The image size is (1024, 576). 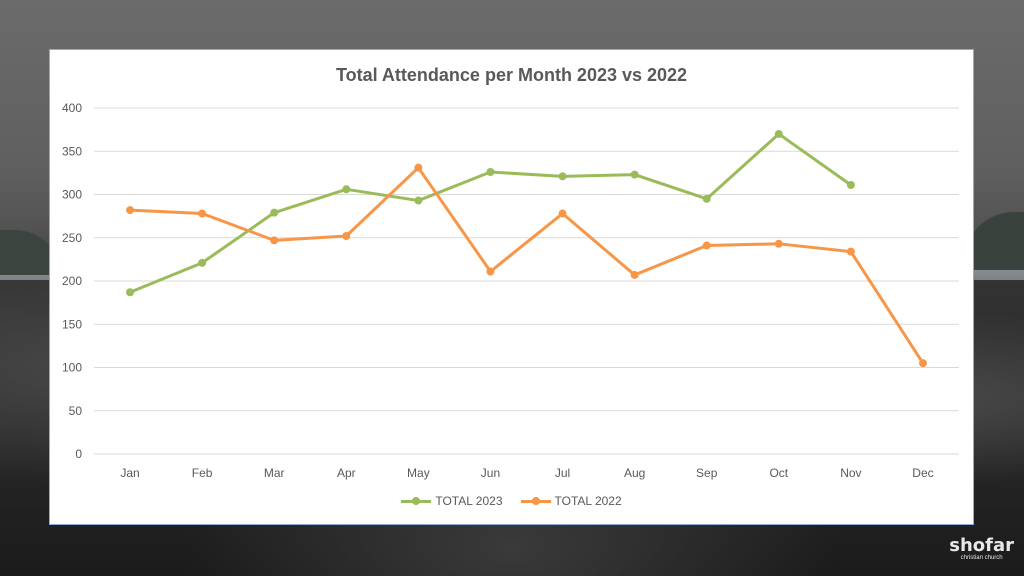 I want to click on data-point-total-2023-apr, so click(x=346, y=189).